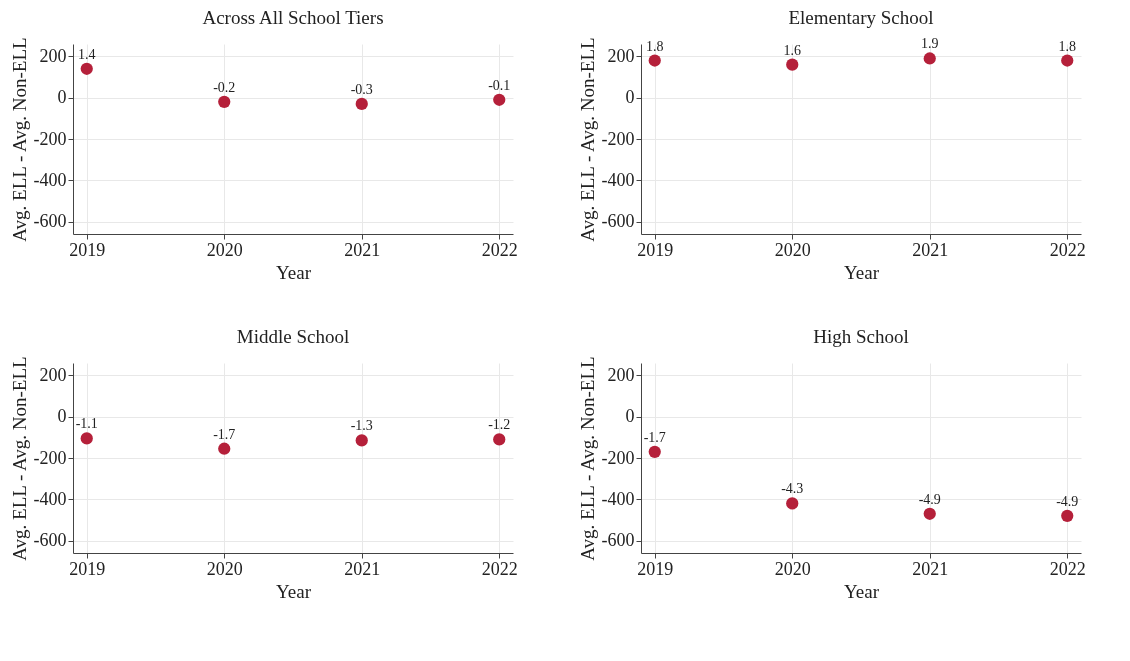 The width and height of the screenshot is (1130, 661). What do you see at coordinates (224, 87) in the screenshot?
I see `annotation: -0.2` at bounding box center [224, 87].